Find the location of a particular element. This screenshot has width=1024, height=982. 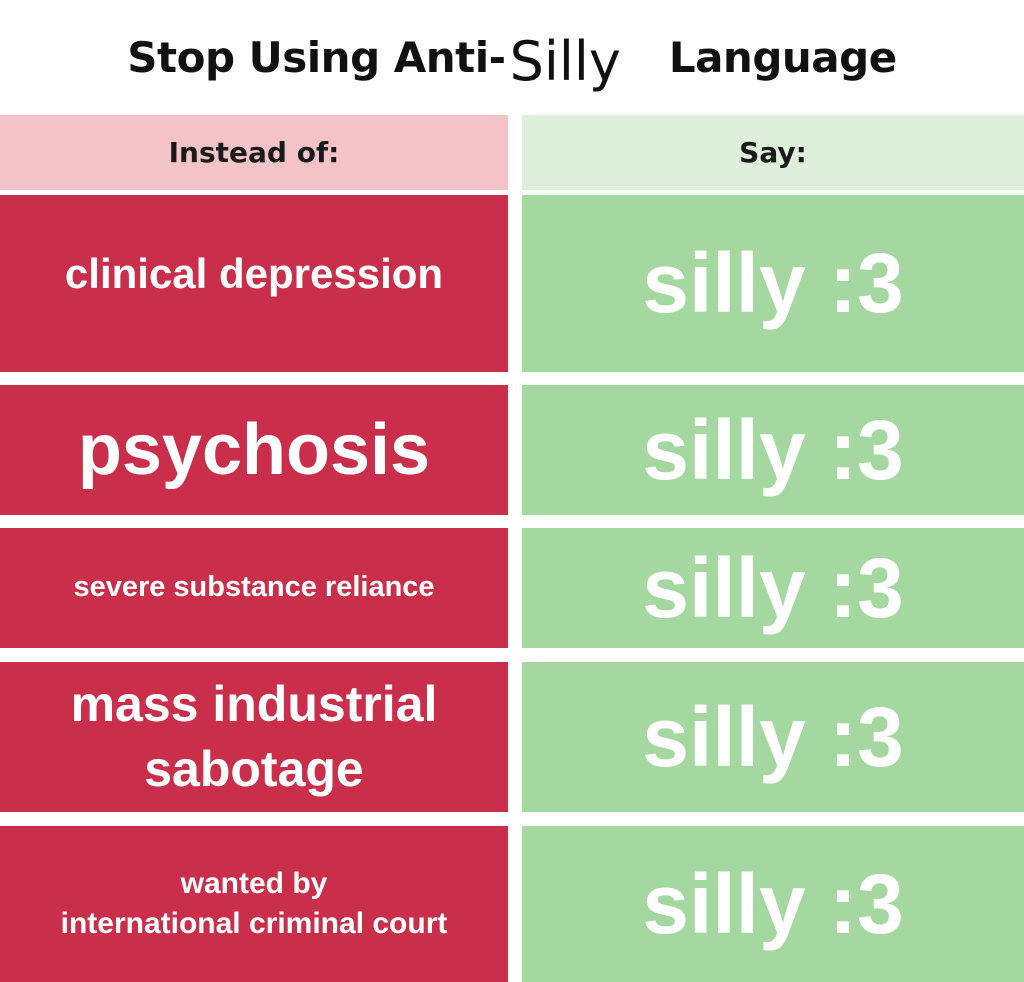

instead-cell: wanted by international criminal court is located at coordinates (254, 904).